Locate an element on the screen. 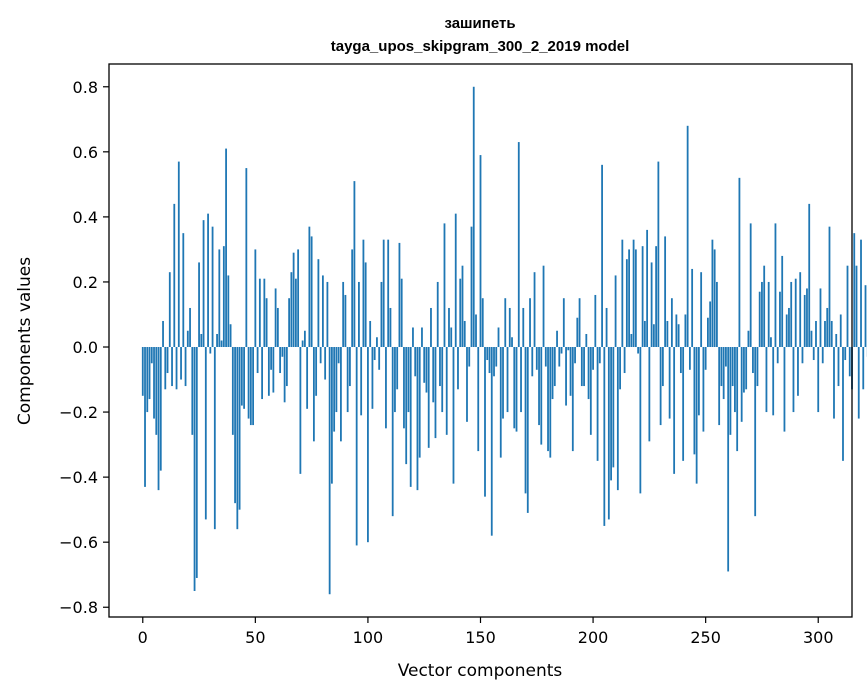  x-axis: 0 50 100 150 200 250 300 is located at coordinates (486, 632).